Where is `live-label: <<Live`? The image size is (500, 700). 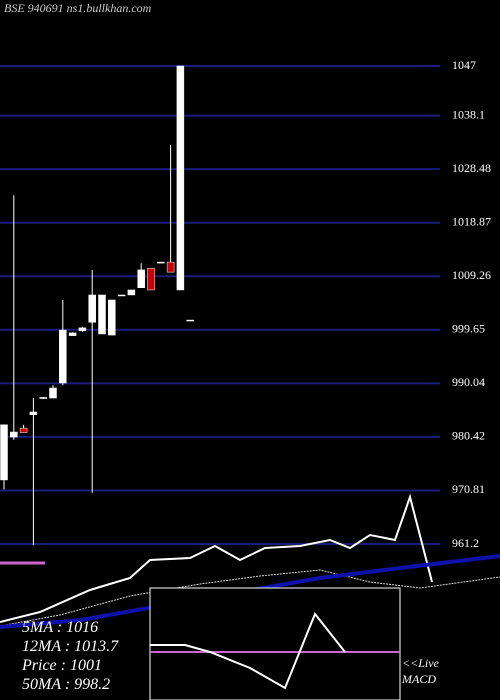
live-label: <<Live is located at coordinates (421, 663).